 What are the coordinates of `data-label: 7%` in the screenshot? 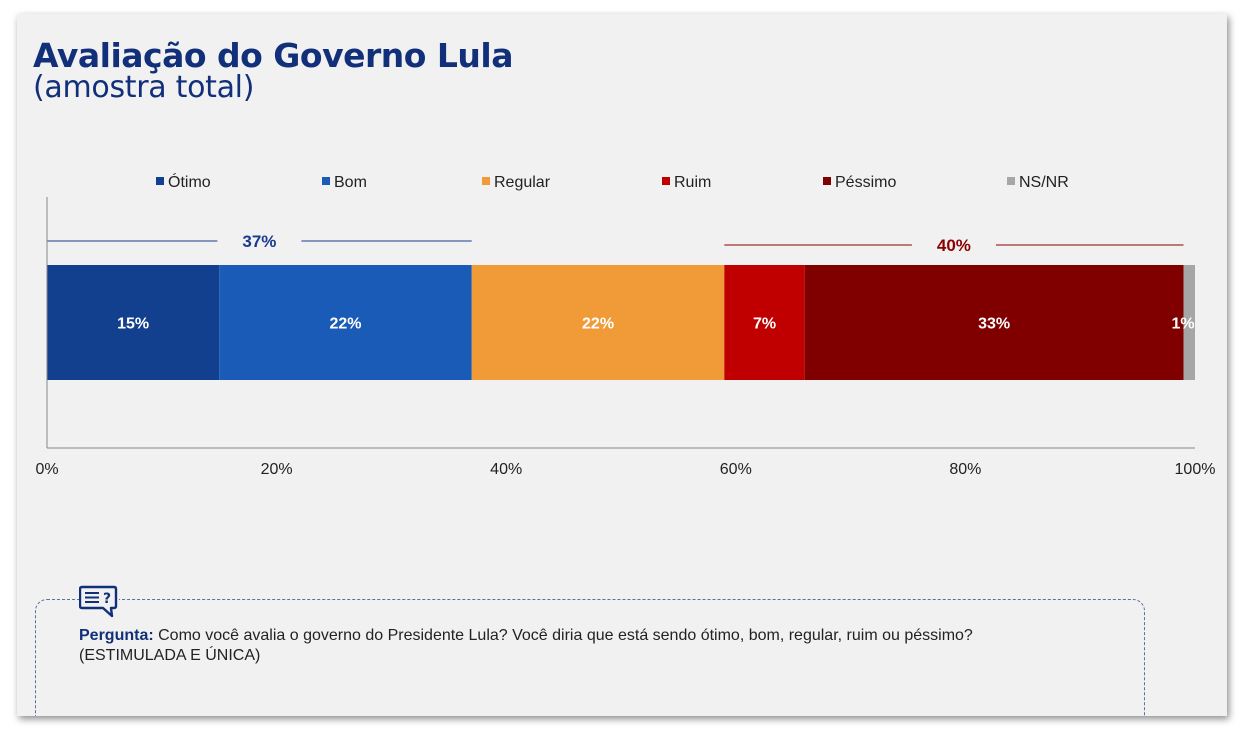 It's located at (764, 324).